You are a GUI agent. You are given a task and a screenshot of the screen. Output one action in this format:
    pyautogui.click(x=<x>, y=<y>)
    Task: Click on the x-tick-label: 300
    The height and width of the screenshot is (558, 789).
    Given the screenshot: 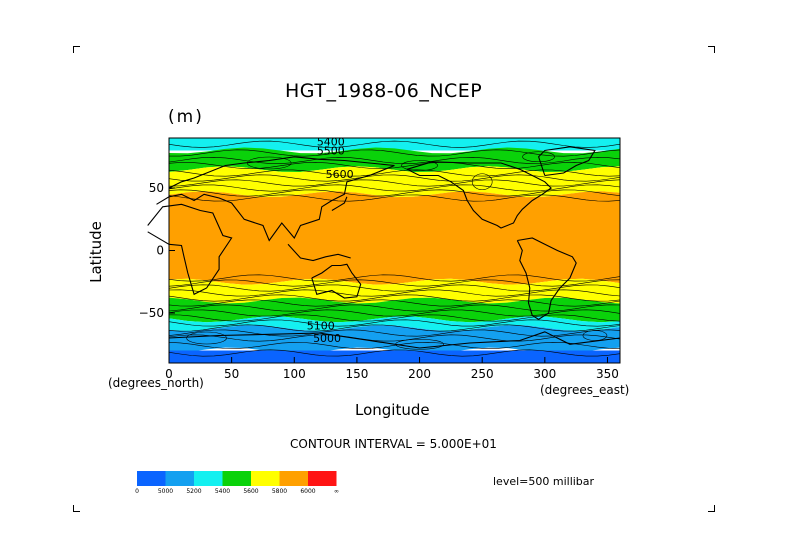 What is the action you would take?
    pyautogui.click(x=544, y=374)
    